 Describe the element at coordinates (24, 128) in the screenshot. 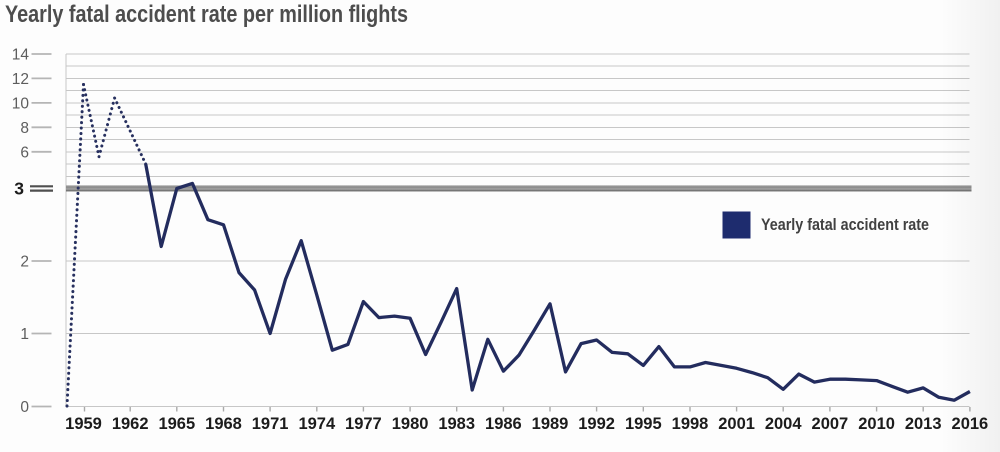

I see `svg-text: 8` at that location.